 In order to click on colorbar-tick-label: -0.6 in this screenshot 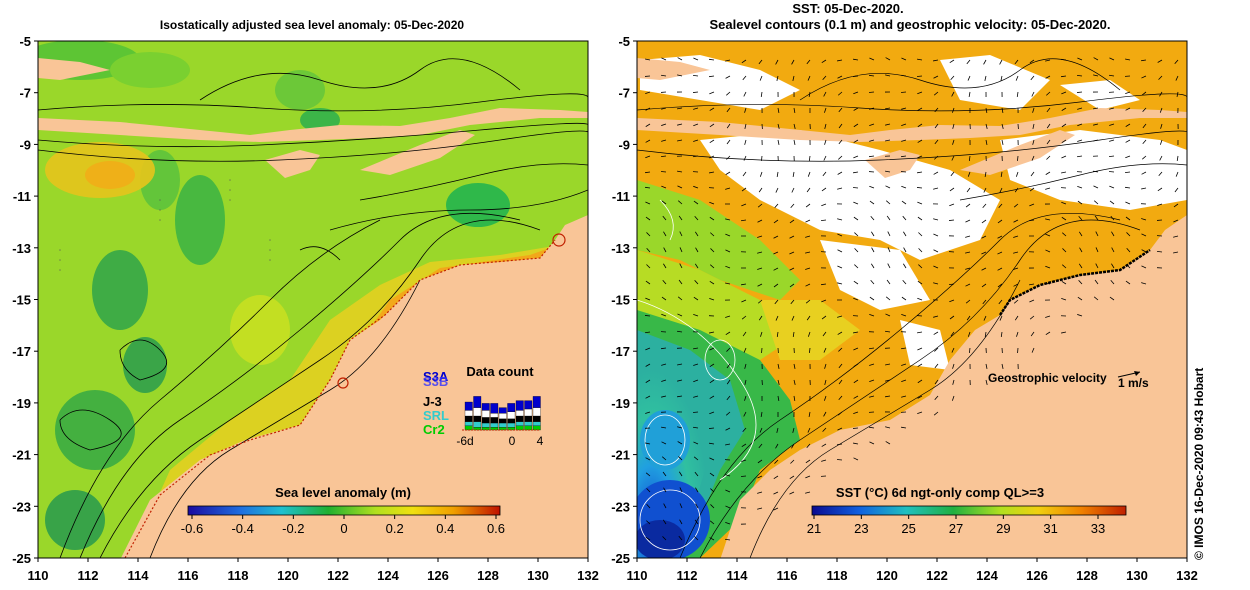, I will do `click(192, 528)`.